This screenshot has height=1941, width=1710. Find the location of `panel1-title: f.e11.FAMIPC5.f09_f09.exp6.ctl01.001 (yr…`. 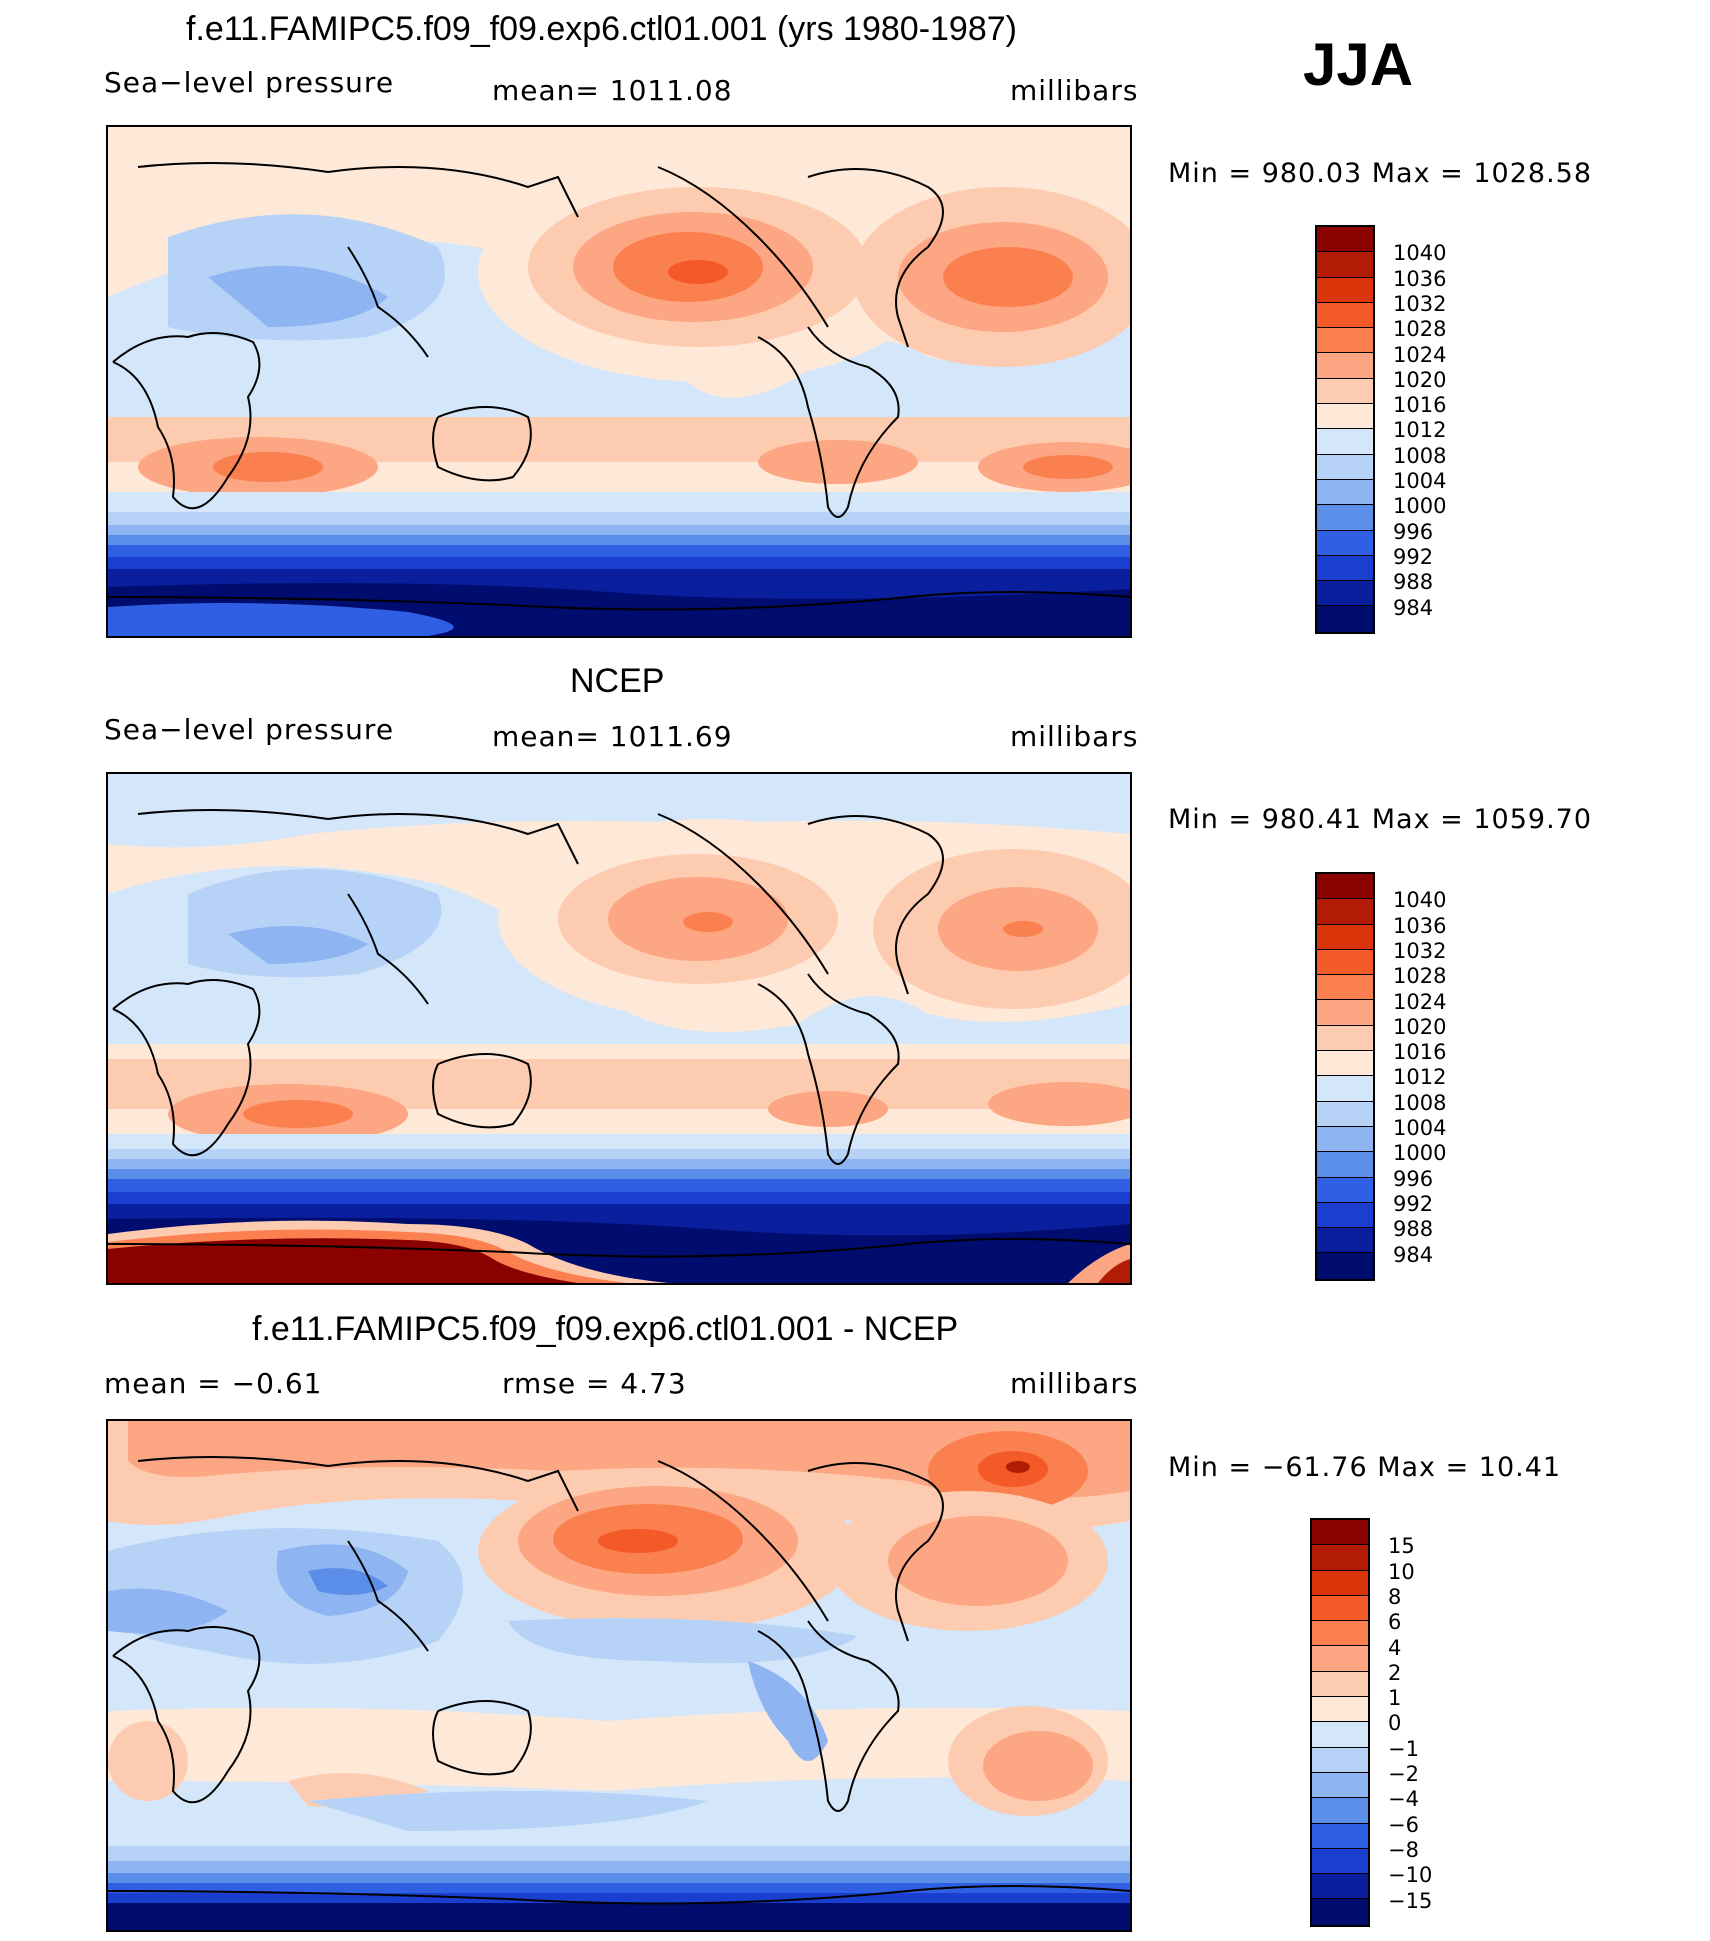

panel1-title: f.e11.FAMIPC5.f09_f09.exp6.ctl01.001 (yr… is located at coordinates (601, 29).